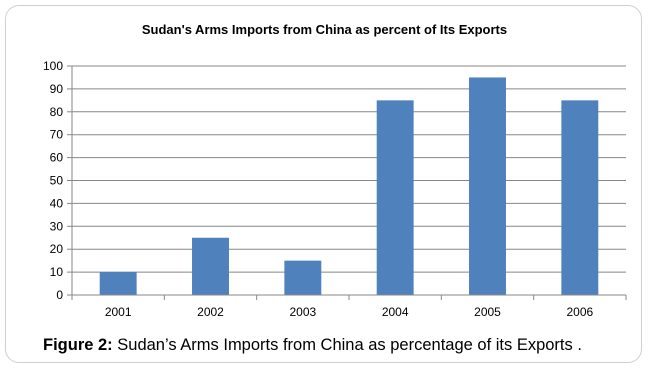  I want to click on y-tick-label: 0, so click(59, 295).